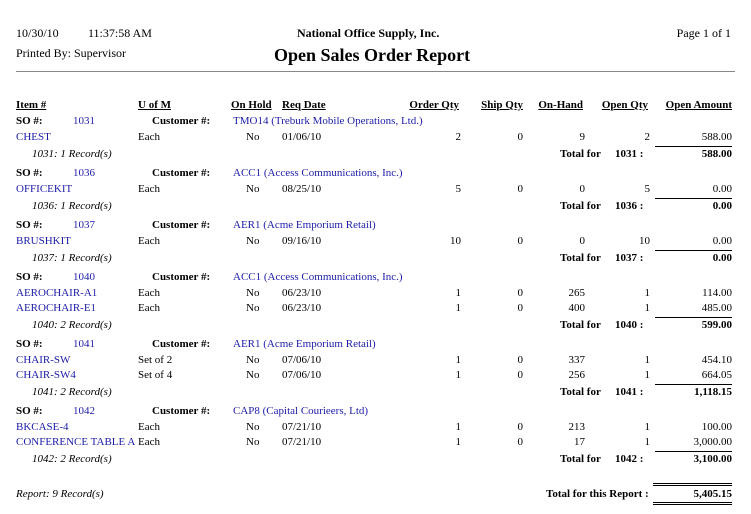 This screenshot has height=514, width=751. Describe the element at coordinates (154, 105) in the screenshot. I see `column-header: U of M` at that location.